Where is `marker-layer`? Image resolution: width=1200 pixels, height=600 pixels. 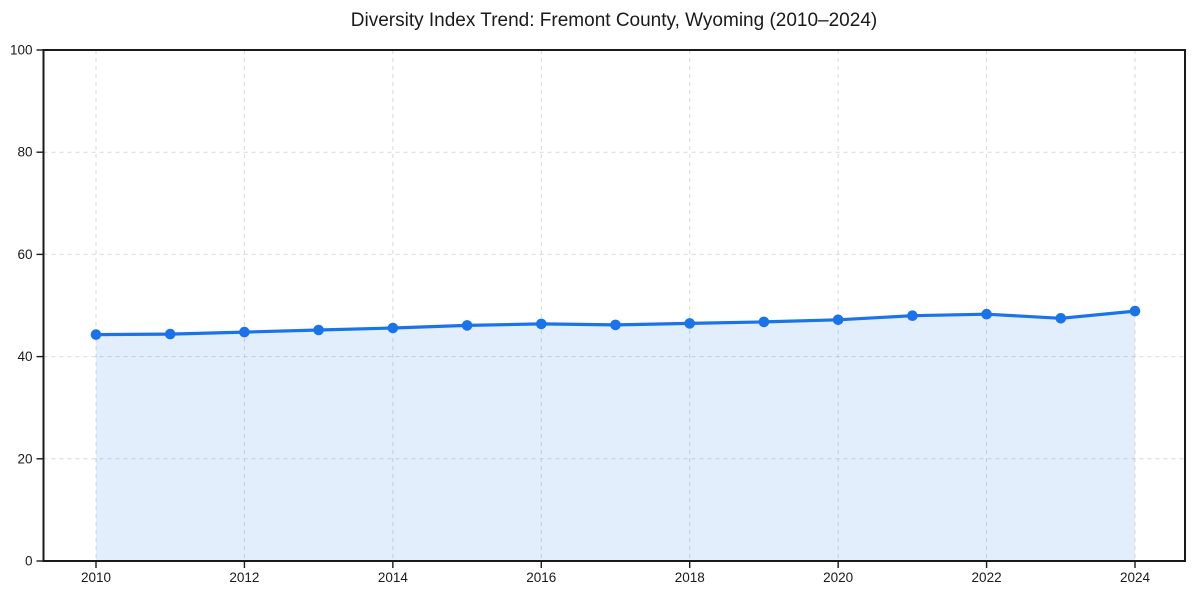
marker-layer is located at coordinates (615, 322).